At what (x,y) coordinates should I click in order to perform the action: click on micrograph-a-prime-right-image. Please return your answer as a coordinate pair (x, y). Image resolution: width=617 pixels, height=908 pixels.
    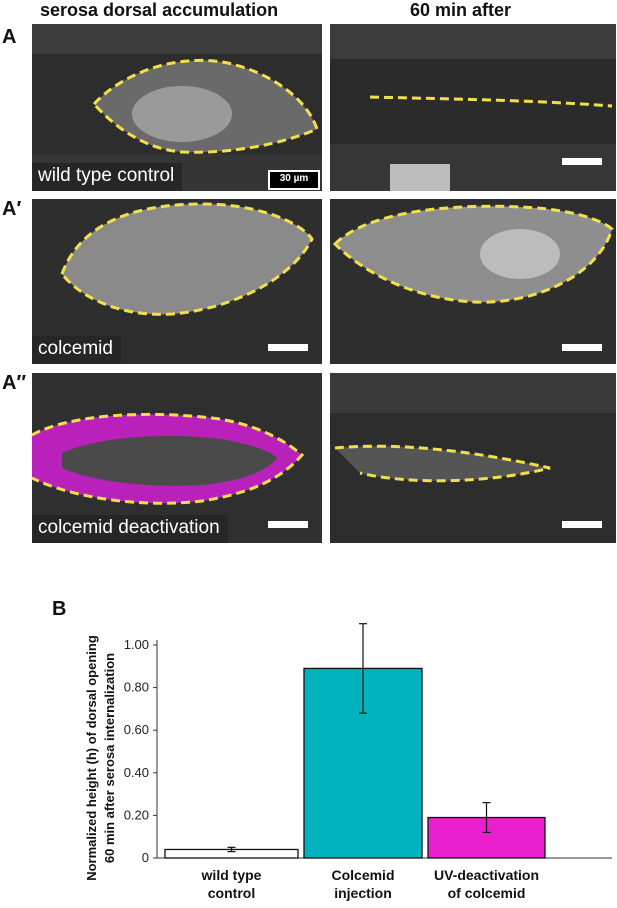
    Looking at the image, I should click on (473, 281).